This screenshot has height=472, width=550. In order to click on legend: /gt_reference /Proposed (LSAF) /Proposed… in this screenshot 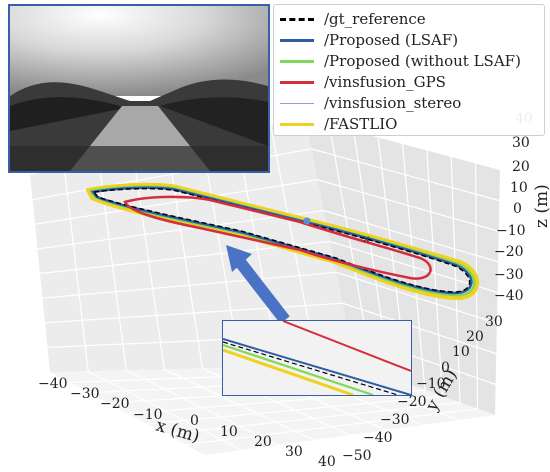, I will do `click(409, 70)`.